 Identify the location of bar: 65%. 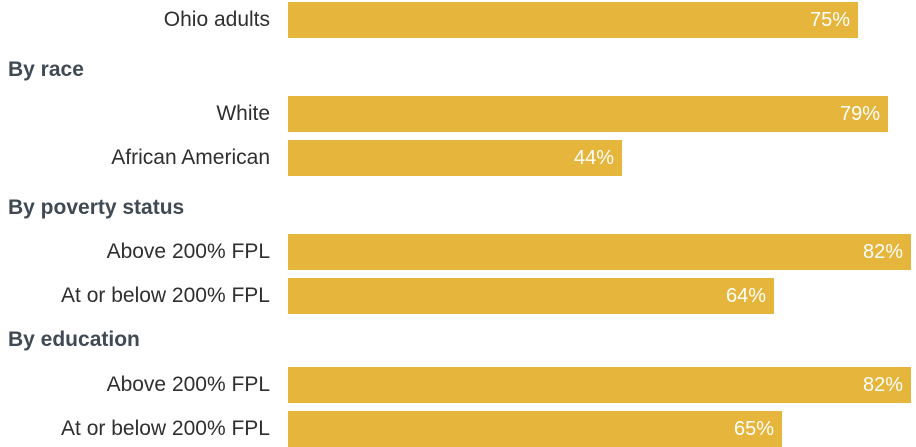
(535, 429).